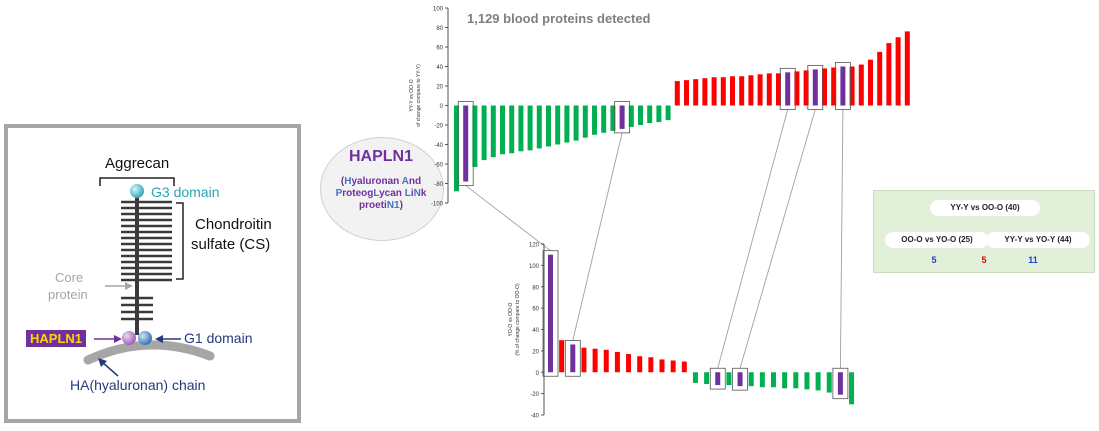 The width and height of the screenshot is (1099, 431). What do you see at coordinates (159, 339) in the screenshot?
I see `g1-arrow-head` at bounding box center [159, 339].